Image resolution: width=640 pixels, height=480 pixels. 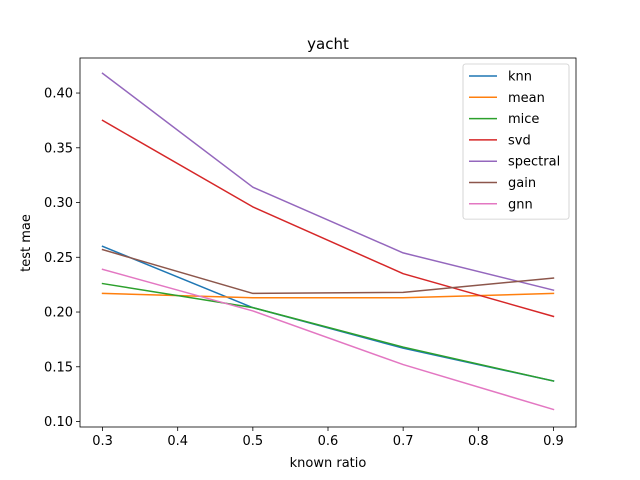 I want to click on y-tick-label: 0.40, so click(x=58, y=94).